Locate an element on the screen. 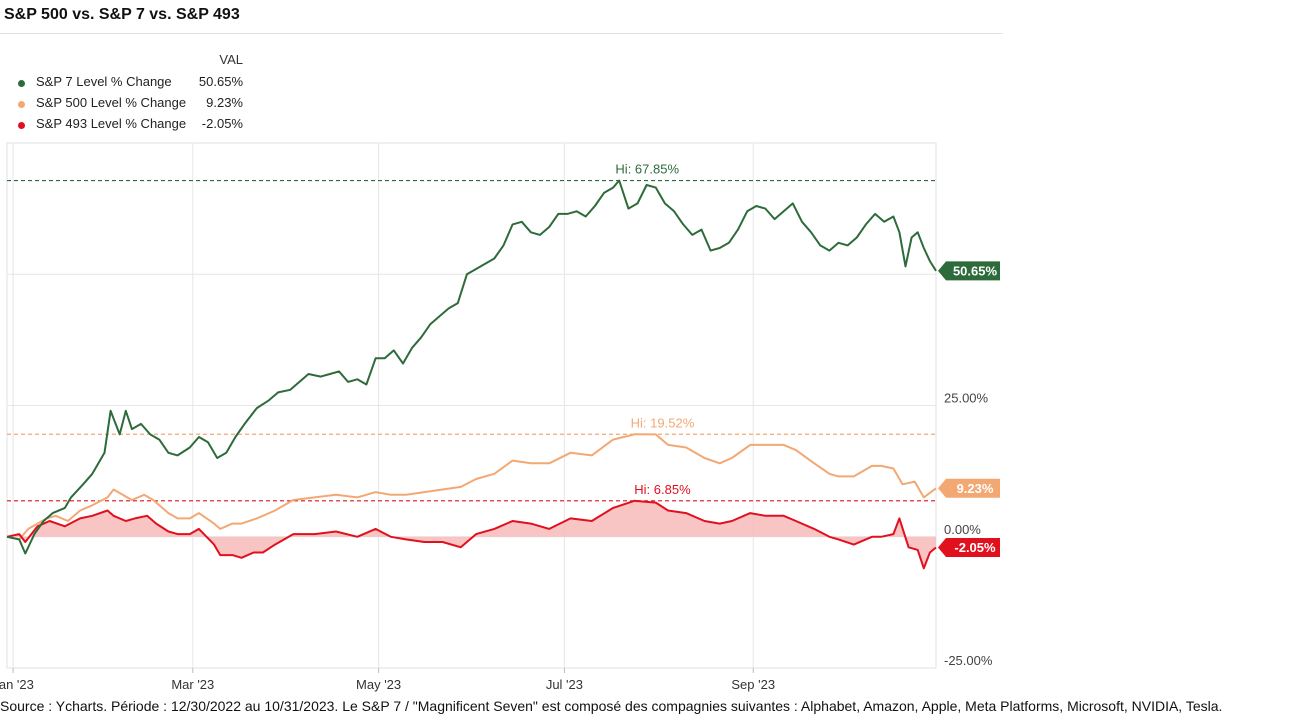 This screenshot has width=1290, height=727. legend-item-sp7: S&P 7 Level % Change 50.65% is located at coordinates (134, 83).